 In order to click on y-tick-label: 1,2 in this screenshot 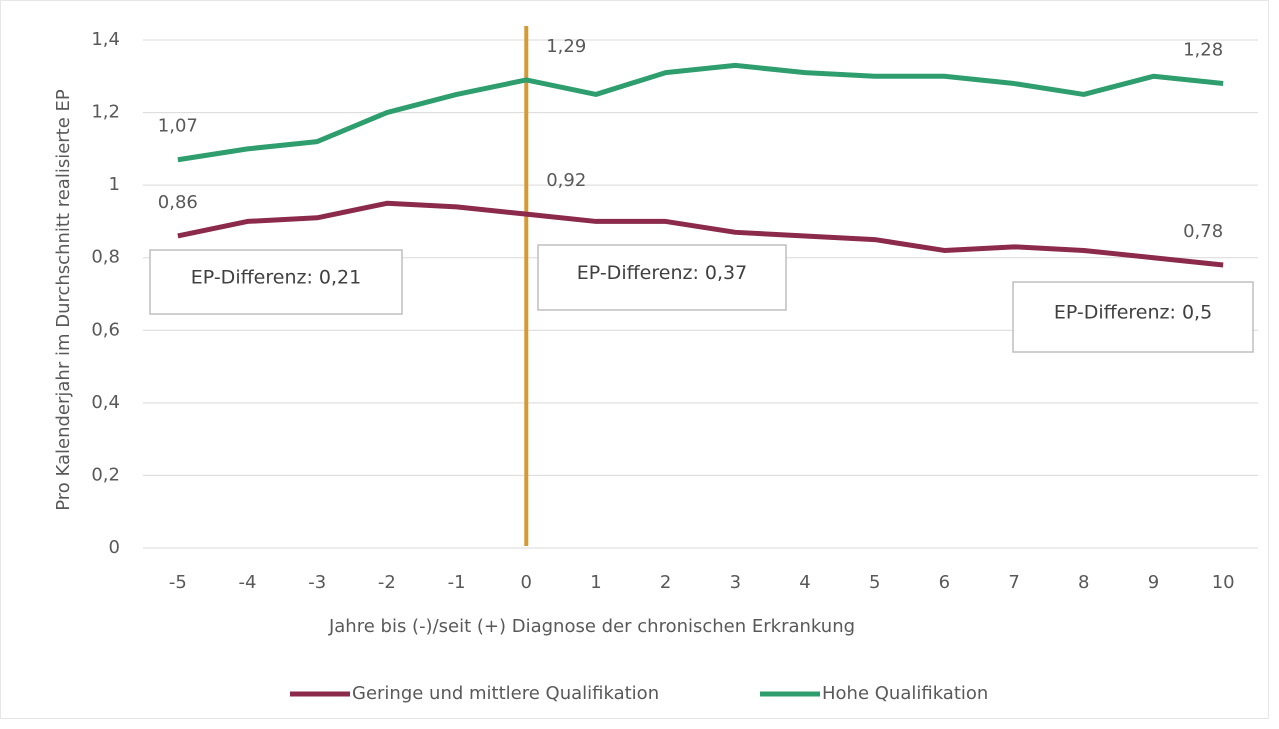, I will do `click(105, 112)`.